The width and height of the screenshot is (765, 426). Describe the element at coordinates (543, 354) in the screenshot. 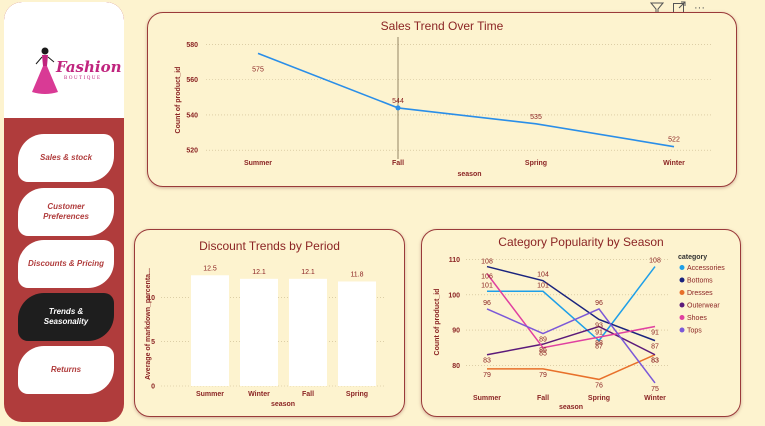

I see `data-label: 85` at that location.